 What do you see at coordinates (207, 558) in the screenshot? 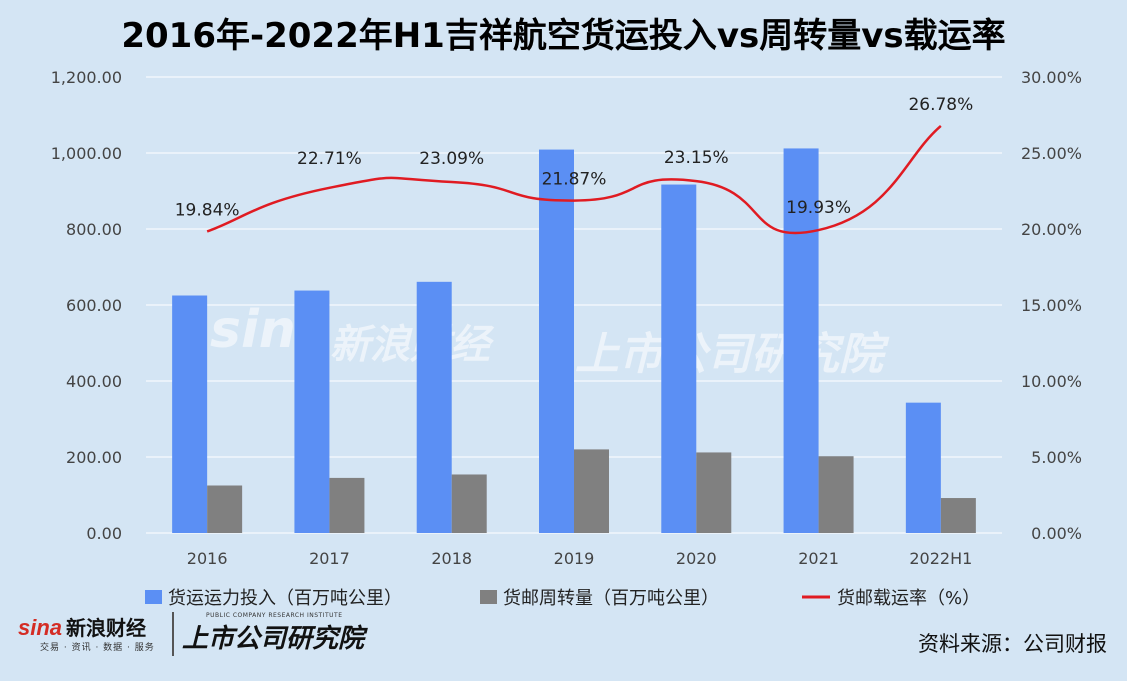
I see `x-tick-label: 2016` at bounding box center [207, 558].